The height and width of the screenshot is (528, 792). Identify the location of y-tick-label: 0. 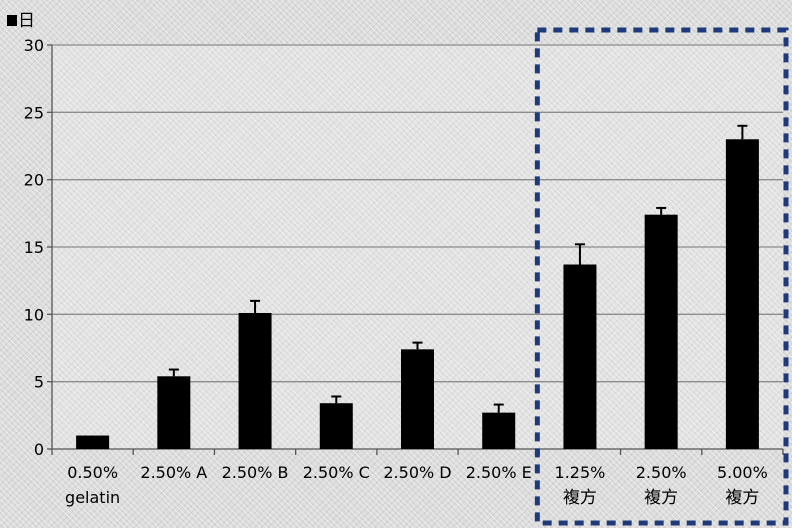
(39, 449).